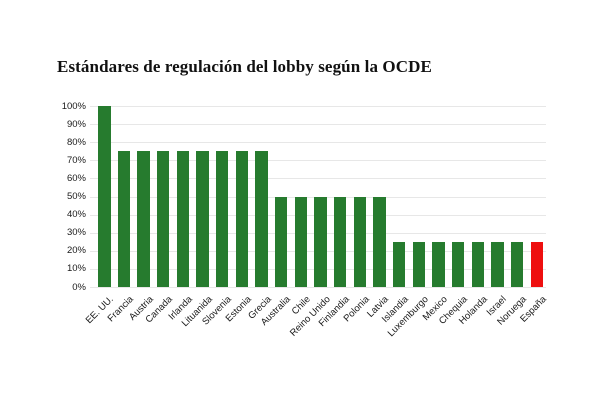  What do you see at coordinates (261, 219) in the screenshot?
I see `bar-grecia` at bounding box center [261, 219].